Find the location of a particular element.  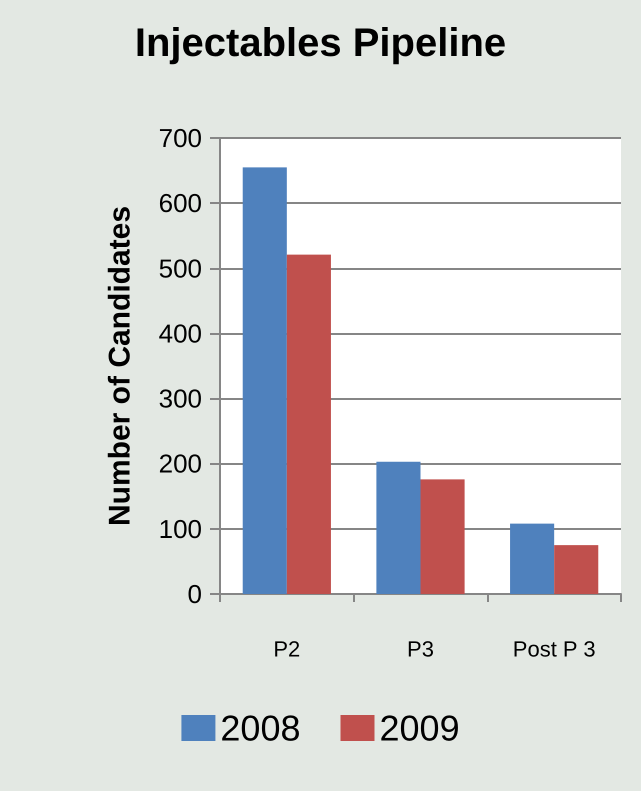

y-tick-label: 100 is located at coordinates (180, 529).